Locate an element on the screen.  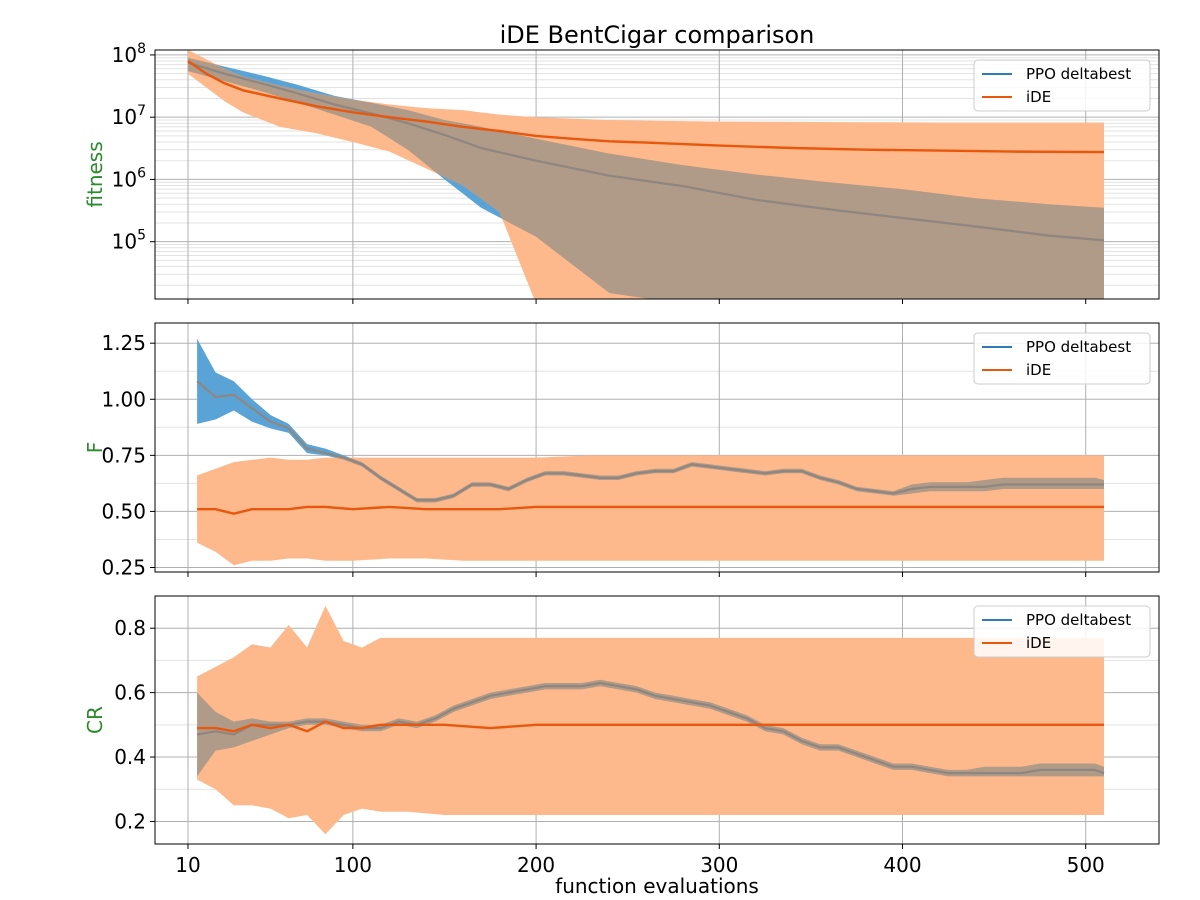
y-tick-label: 10⁸ is located at coordinates (129, 54).